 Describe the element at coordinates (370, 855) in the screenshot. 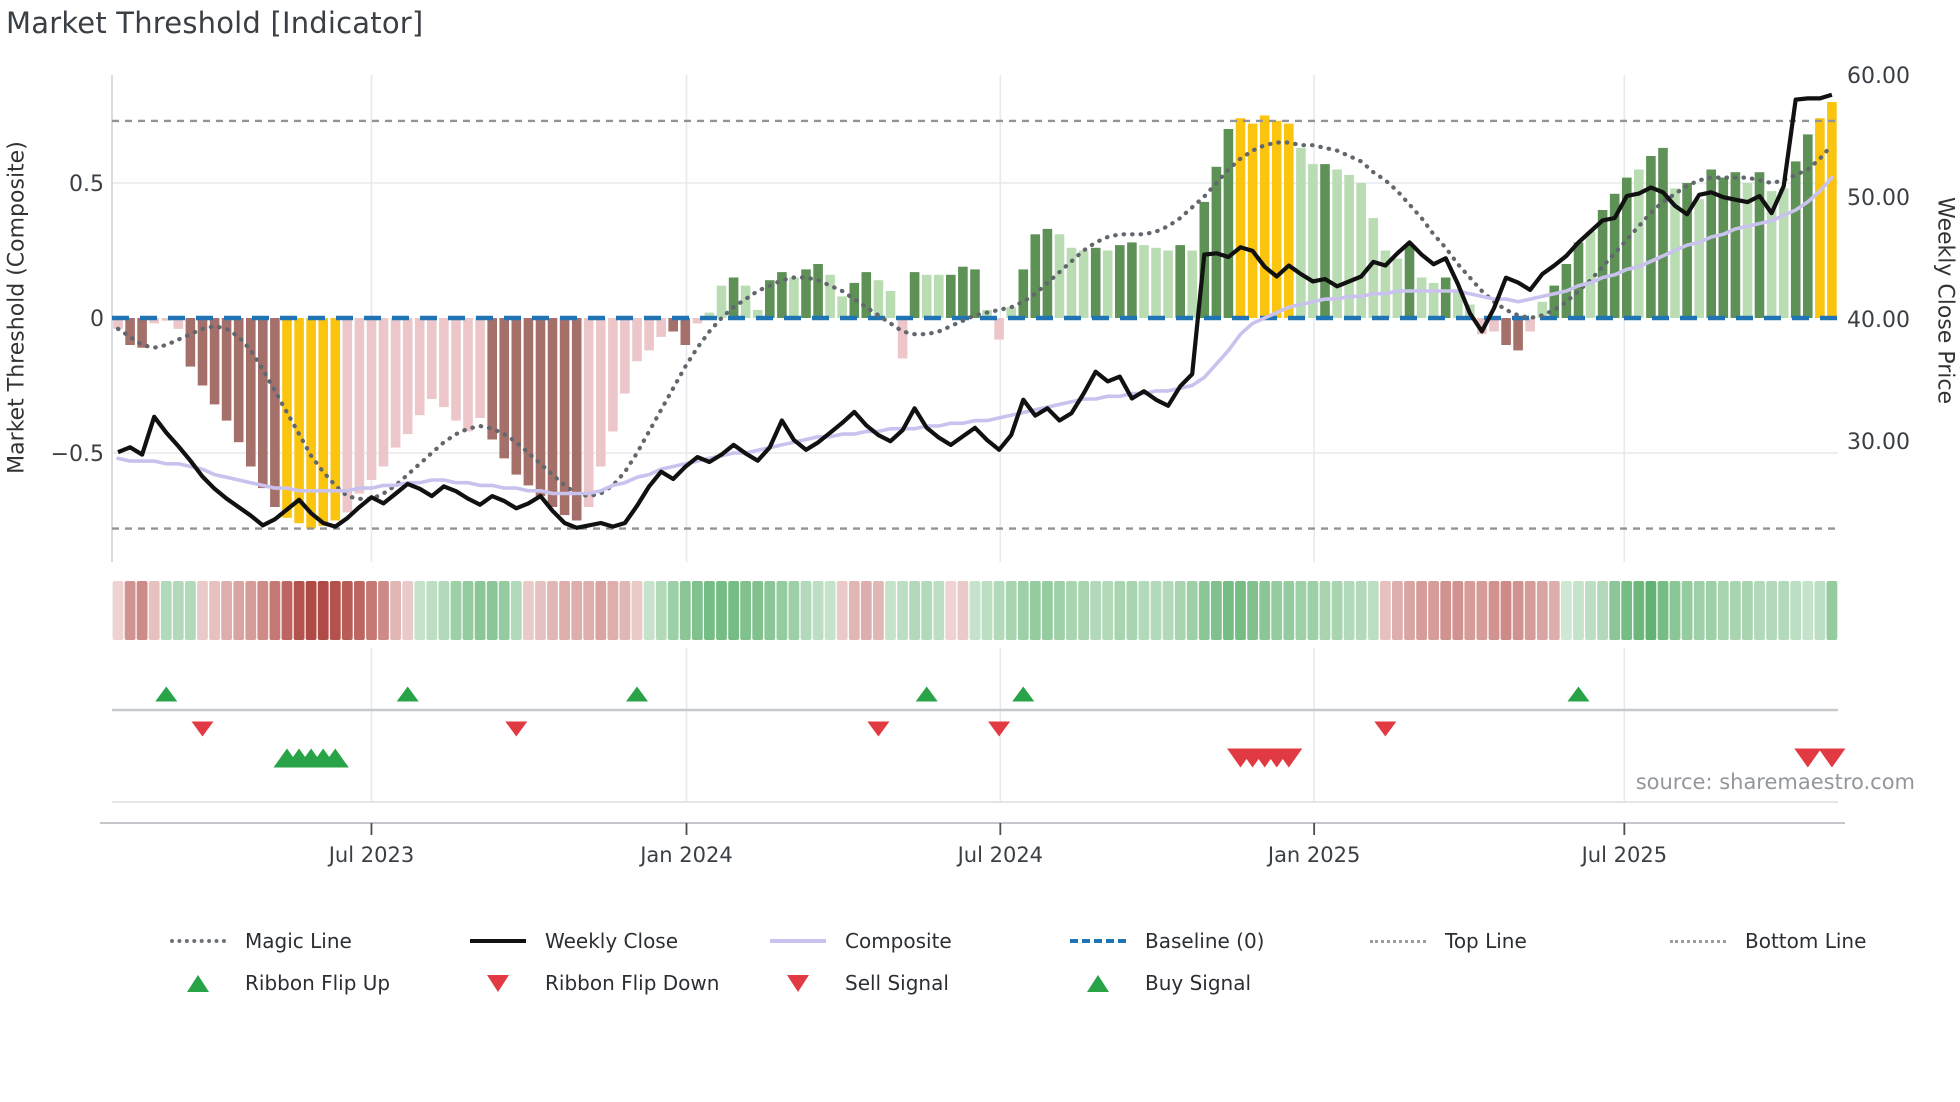

I see `x-tick-label: Jul 2023` at that location.